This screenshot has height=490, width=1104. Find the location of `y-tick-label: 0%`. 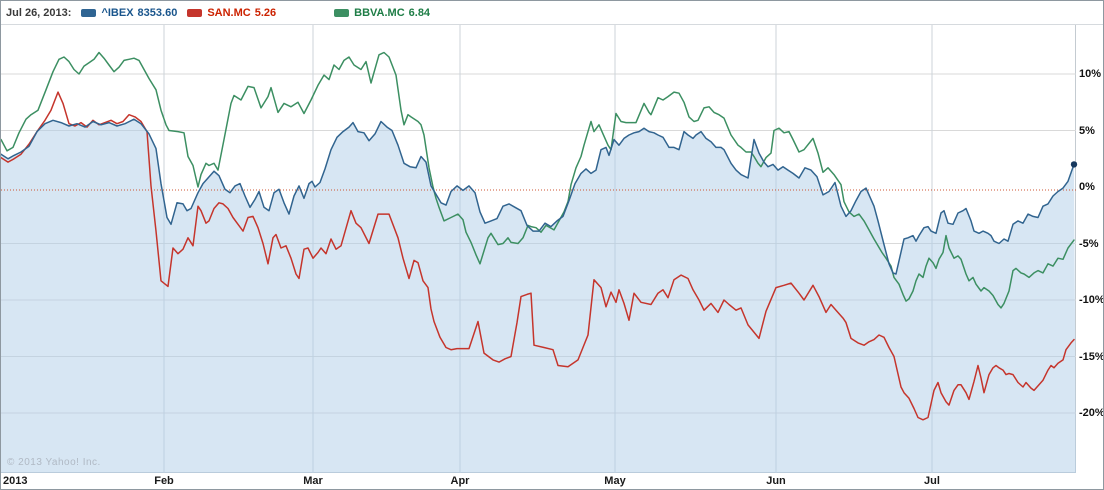

y-tick-label: 0% is located at coordinates (1087, 187).